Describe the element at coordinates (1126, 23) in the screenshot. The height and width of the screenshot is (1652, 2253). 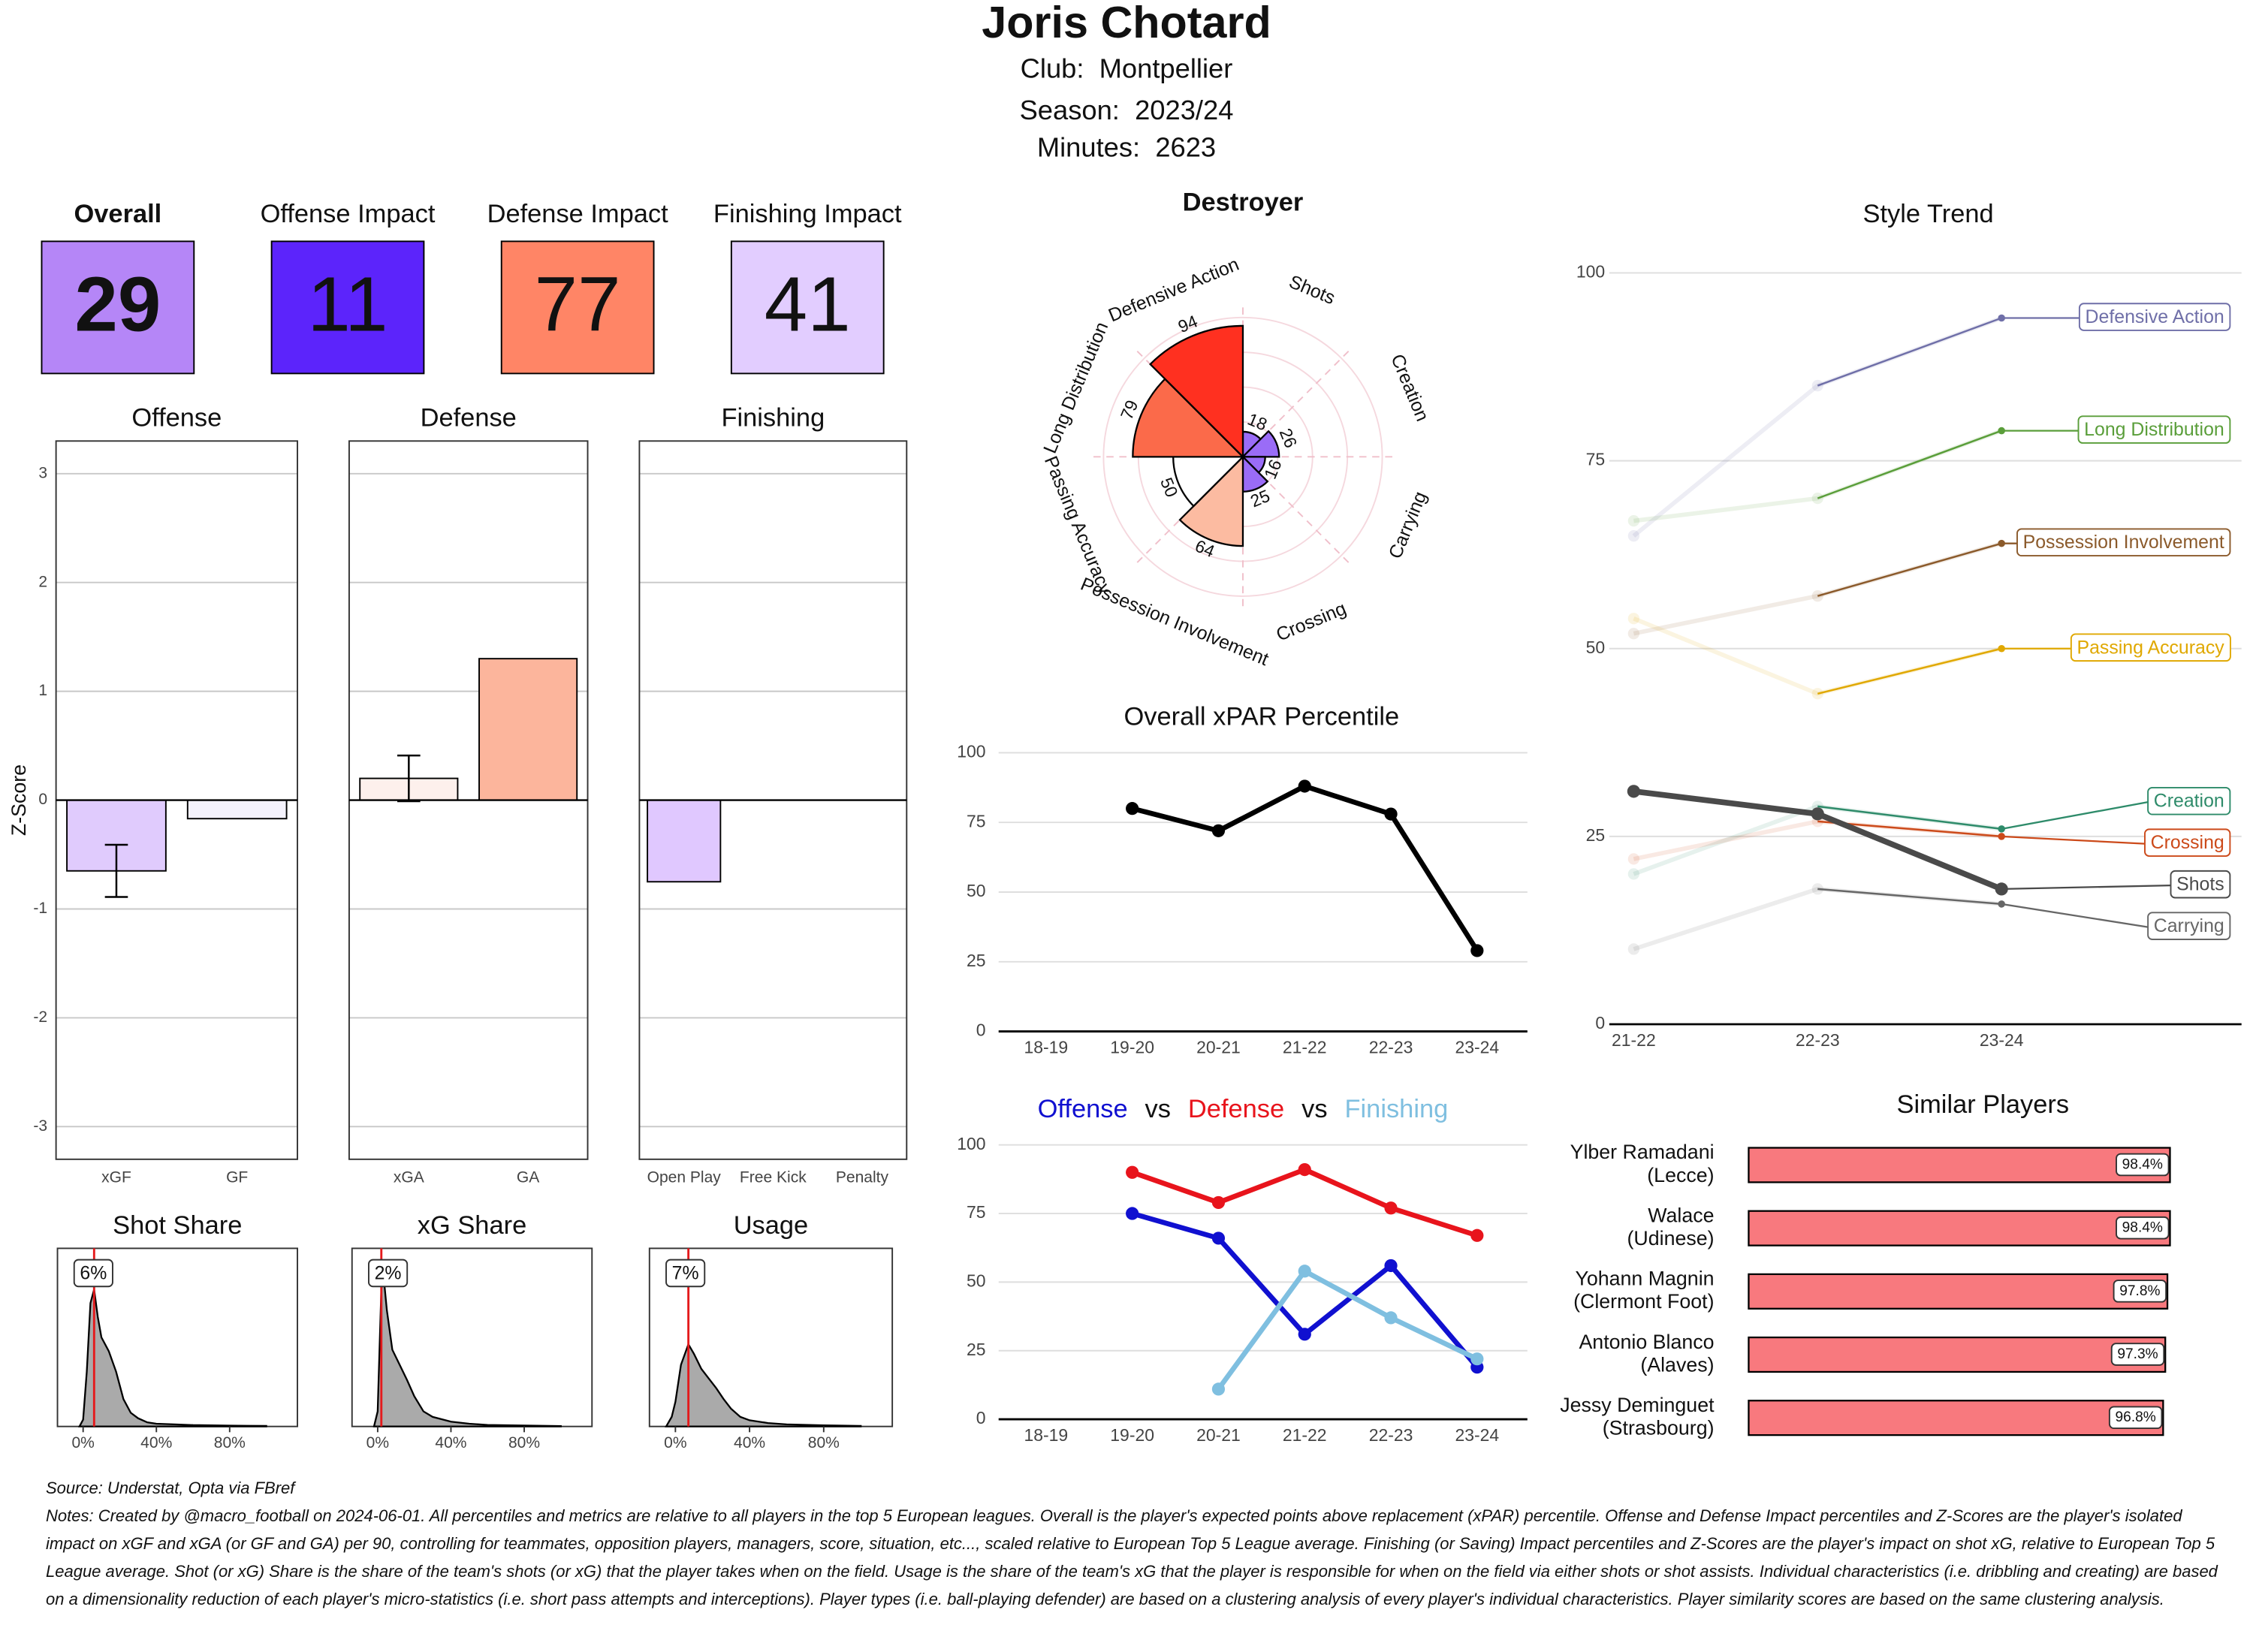
I see `player-name: Joris Chotard` at that location.